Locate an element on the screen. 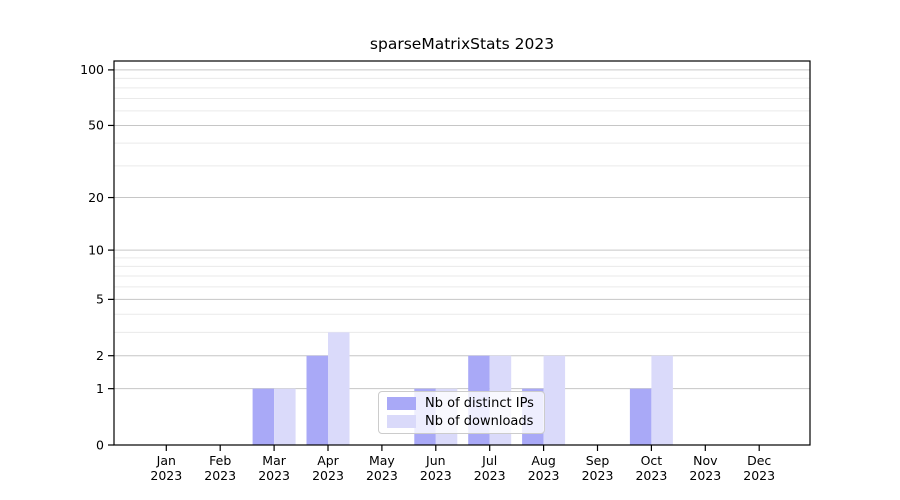 The width and height of the screenshot is (900, 500). y-axis-tick-label: 5 is located at coordinates (100, 299).